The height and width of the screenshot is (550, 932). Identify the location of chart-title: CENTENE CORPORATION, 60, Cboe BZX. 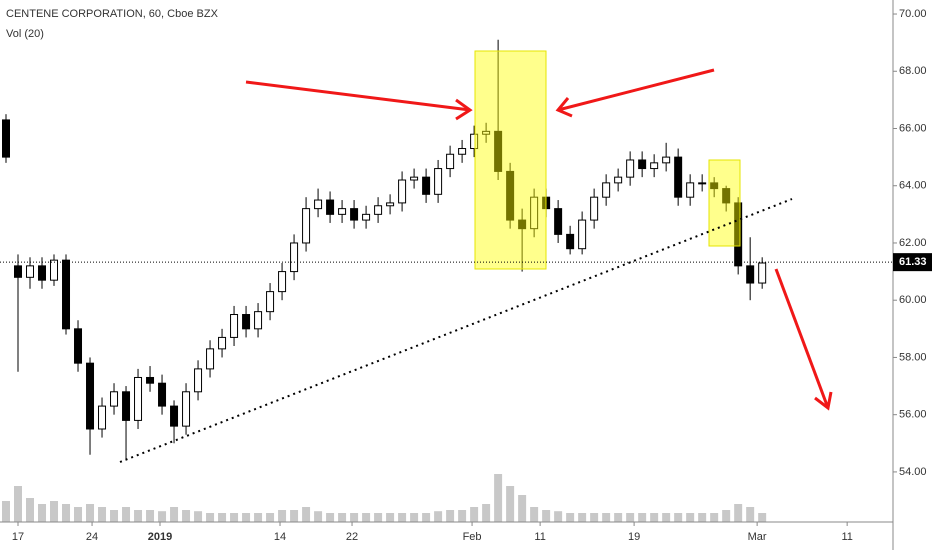
(112, 14).